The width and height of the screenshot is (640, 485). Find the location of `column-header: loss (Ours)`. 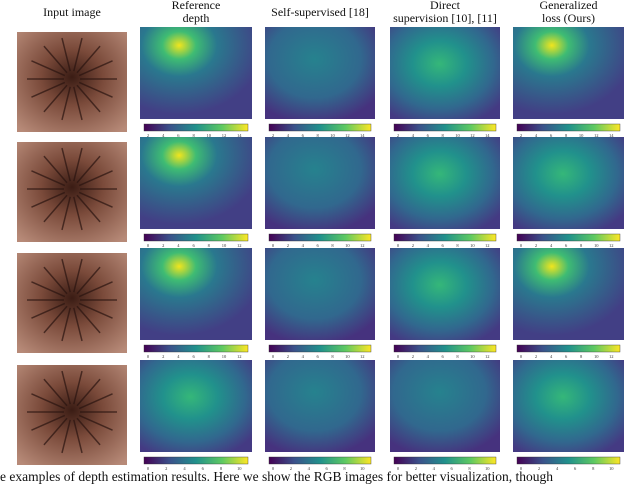

column-header: loss (Ours) is located at coordinates (568, 18).